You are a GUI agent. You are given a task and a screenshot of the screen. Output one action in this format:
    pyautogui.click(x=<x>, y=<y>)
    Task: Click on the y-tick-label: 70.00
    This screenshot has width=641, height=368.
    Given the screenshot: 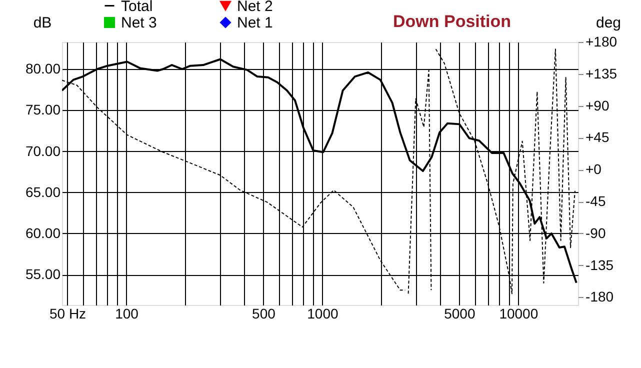 What is the action you would take?
    pyautogui.click(x=43, y=150)
    